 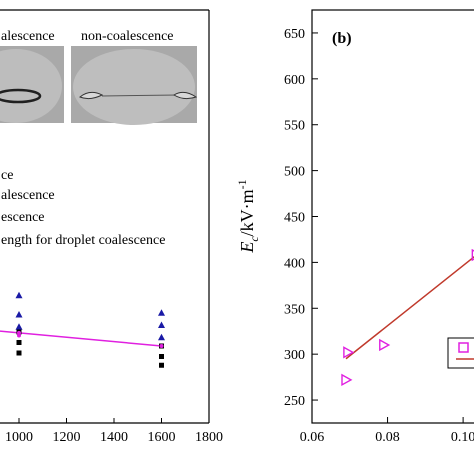 What do you see at coordinates (7, 175) in the screenshot?
I see `legend-item-1: ce` at bounding box center [7, 175].